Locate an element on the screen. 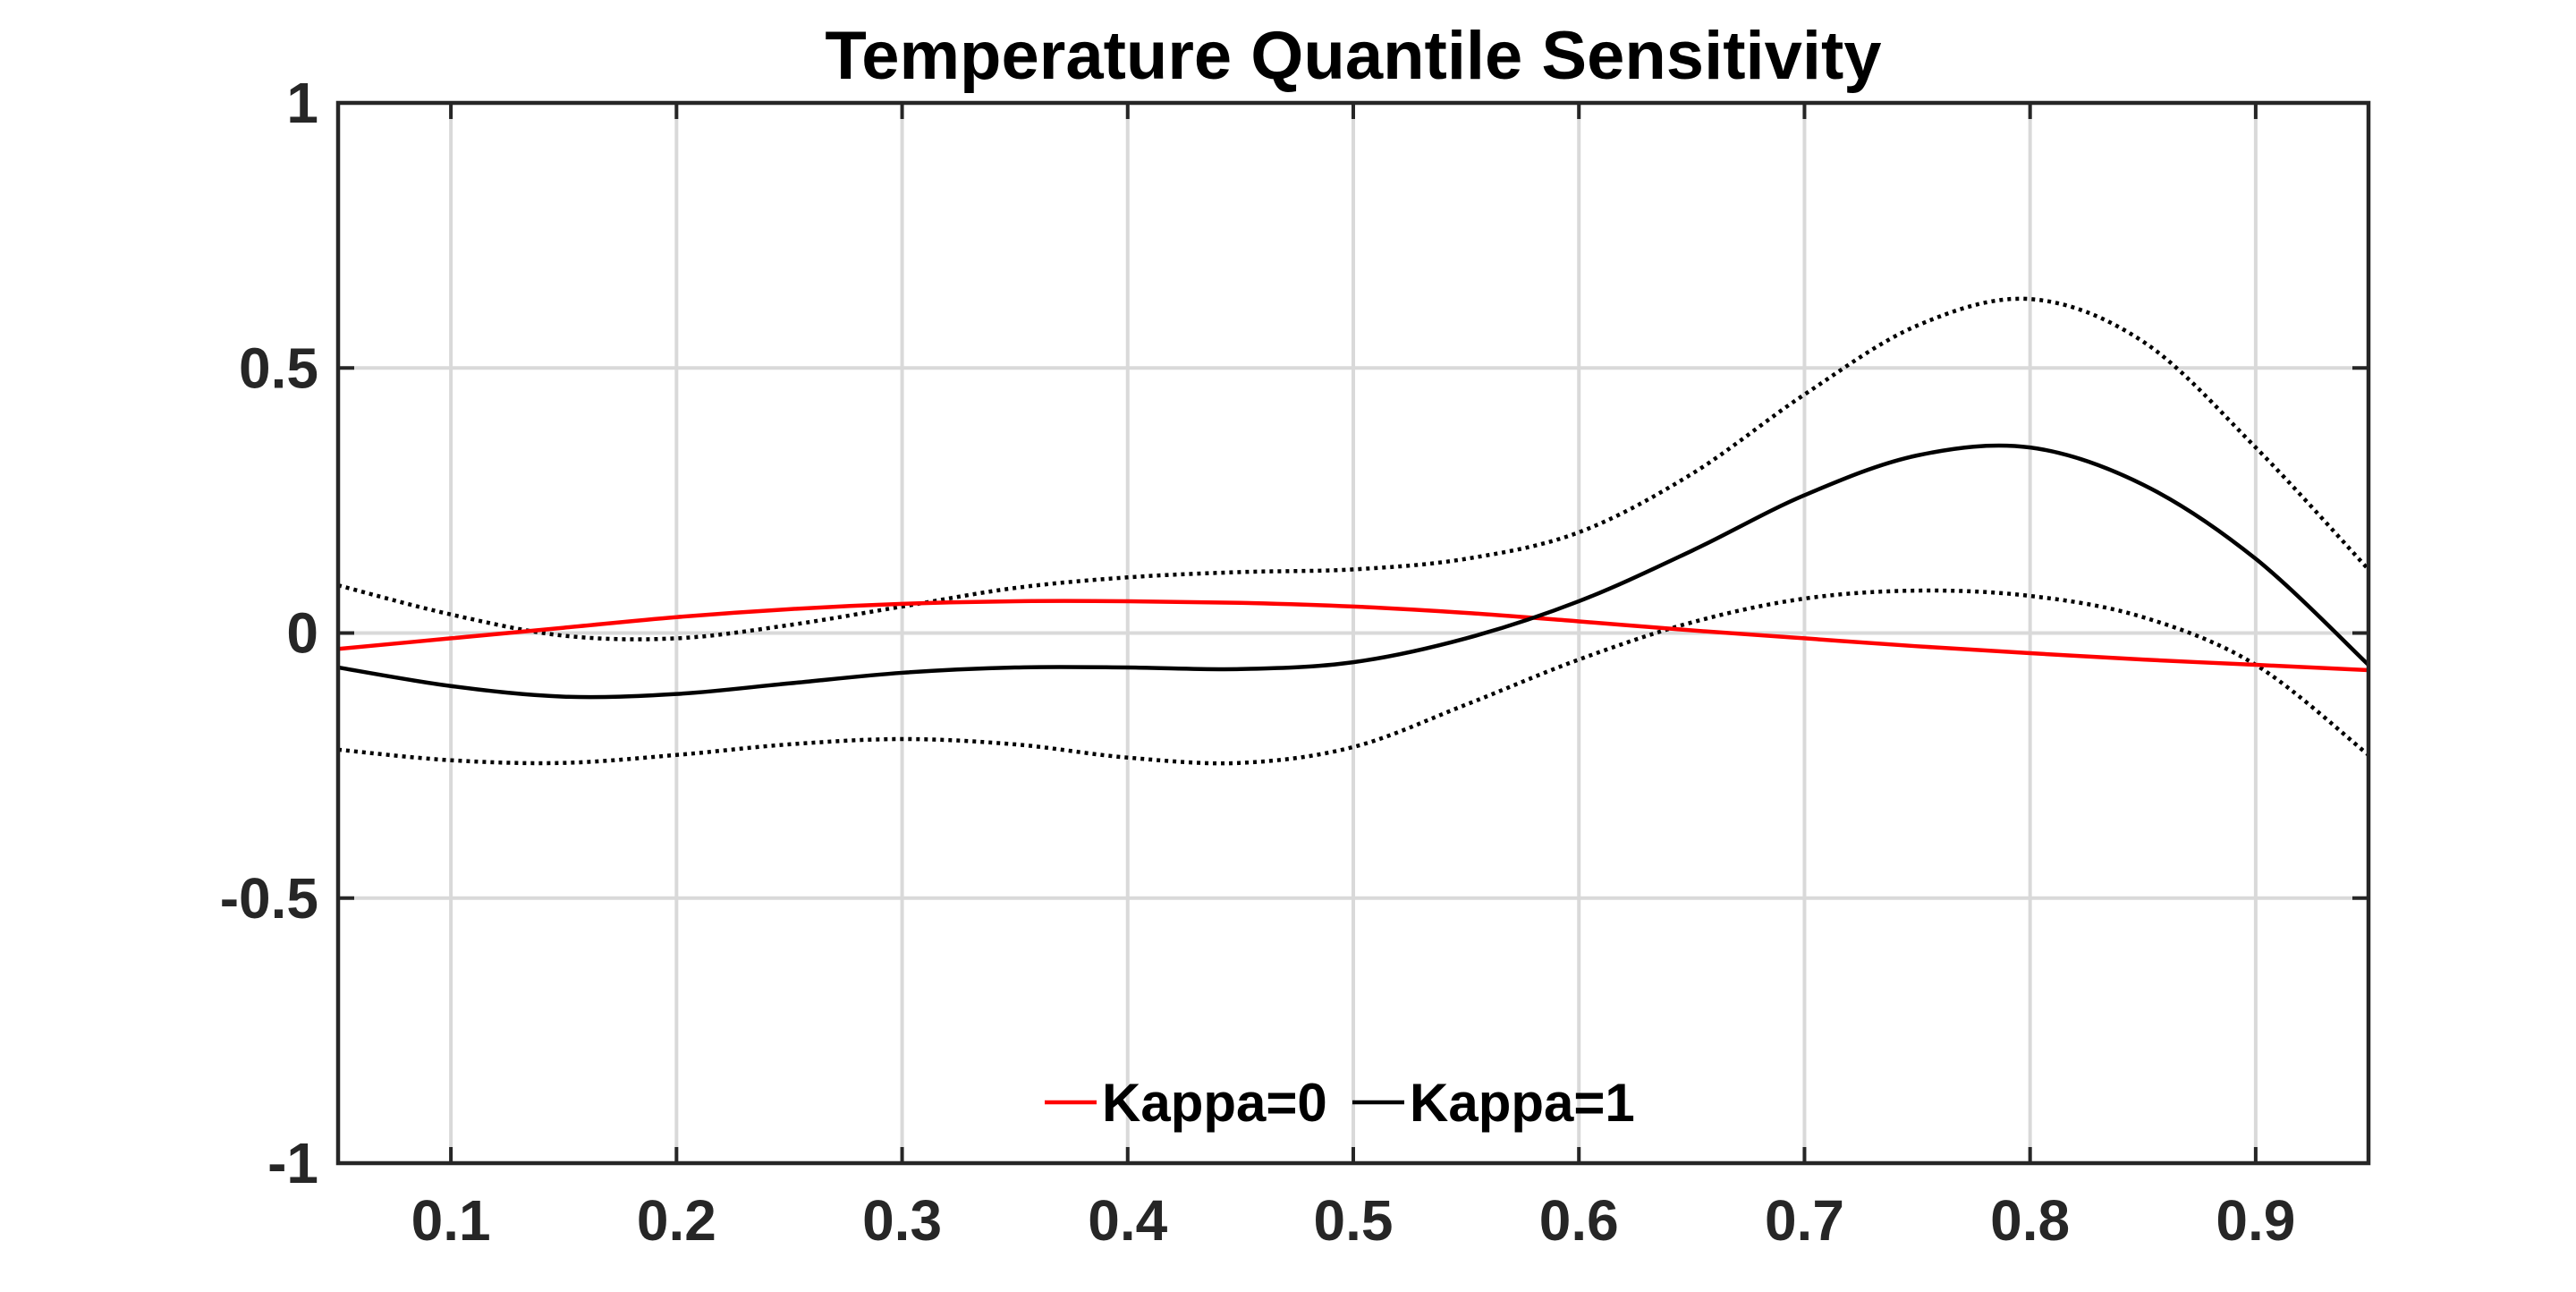 The height and width of the screenshot is (1292, 2576). x-tick-label: 0.2 is located at coordinates (676, 1220).